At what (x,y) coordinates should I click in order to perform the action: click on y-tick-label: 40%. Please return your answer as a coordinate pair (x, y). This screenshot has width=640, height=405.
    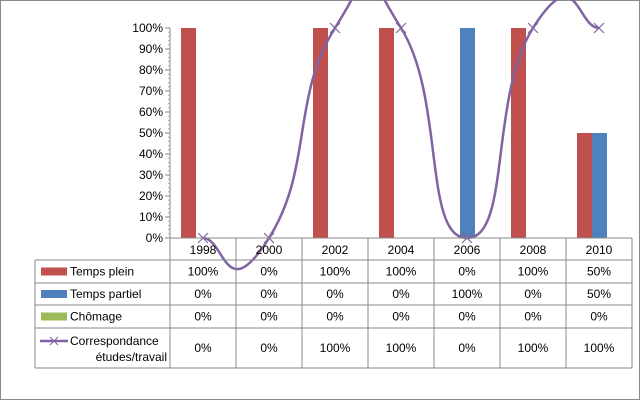
    Looking at the image, I should click on (151, 154).